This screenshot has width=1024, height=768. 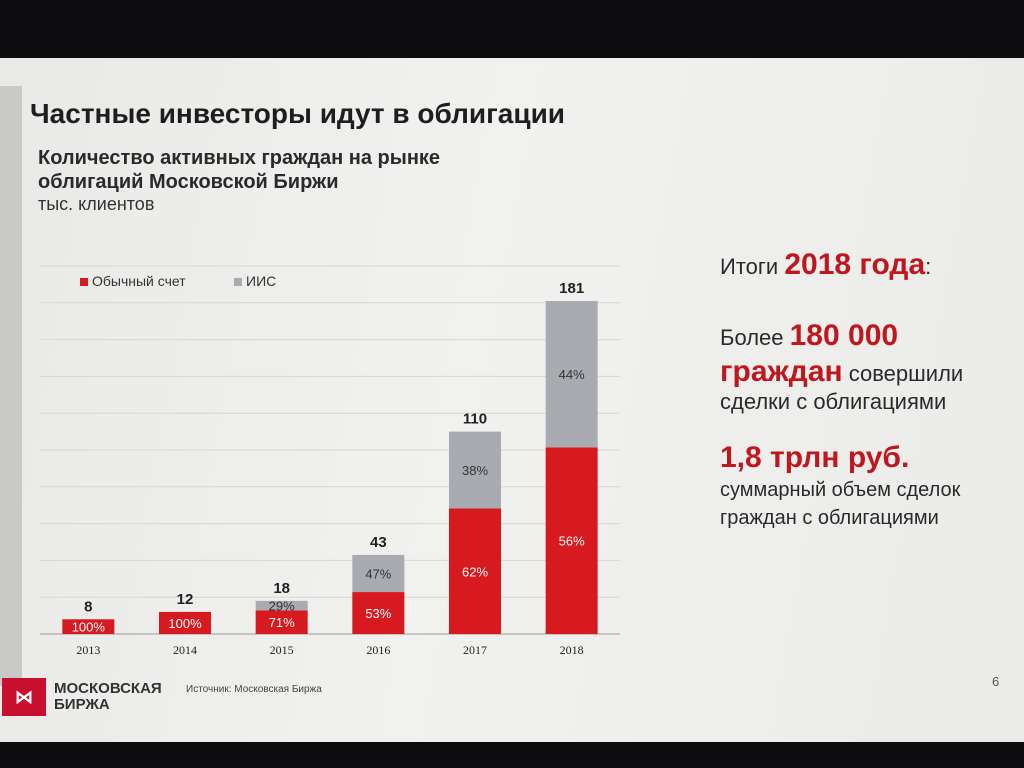 What do you see at coordinates (297, 113) in the screenshot?
I see `slide-title: Частные инвесторы идут в облигации` at bounding box center [297, 113].